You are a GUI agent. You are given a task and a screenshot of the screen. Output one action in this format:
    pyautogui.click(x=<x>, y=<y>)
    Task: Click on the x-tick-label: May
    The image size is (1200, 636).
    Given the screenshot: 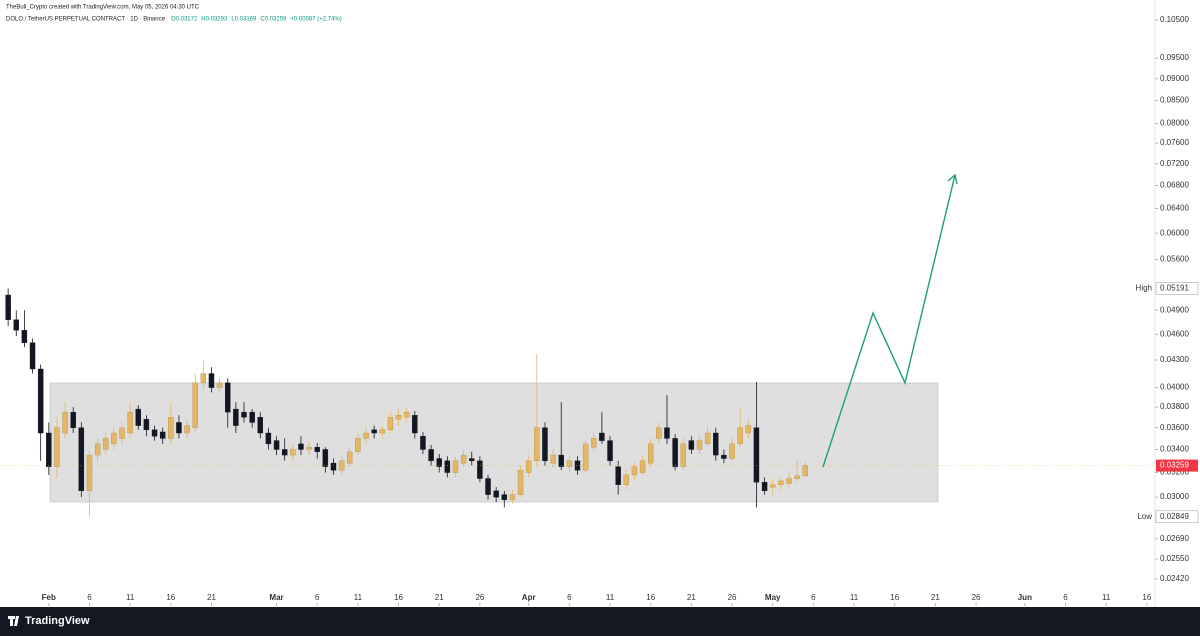 What is the action you would take?
    pyautogui.click(x=773, y=597)
    